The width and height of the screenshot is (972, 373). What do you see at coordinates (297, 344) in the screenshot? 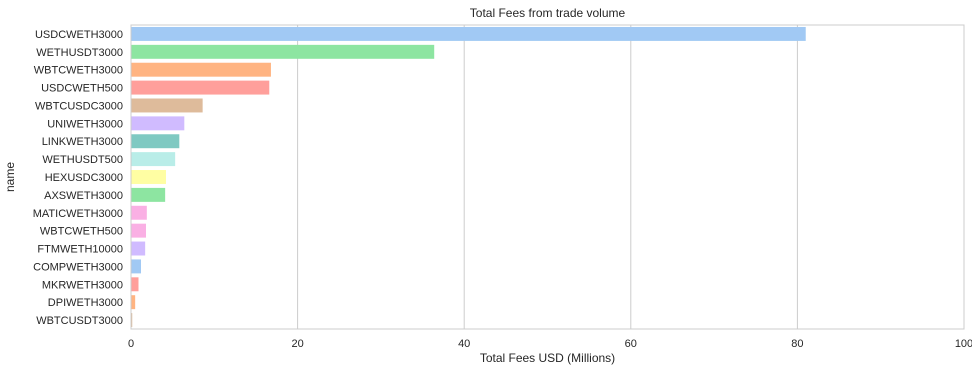
I see `x-tick-label: 20` at bounding box center [297, 344].